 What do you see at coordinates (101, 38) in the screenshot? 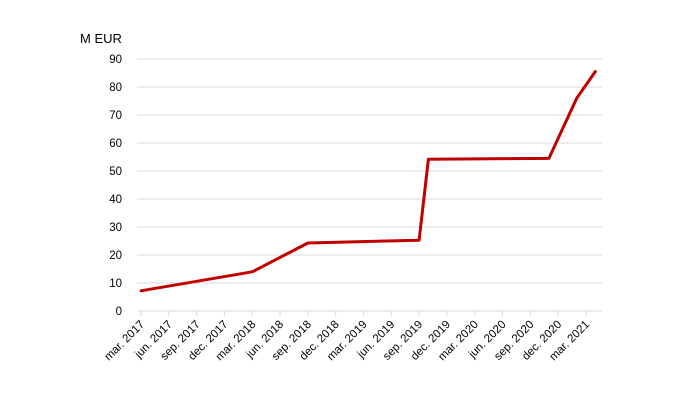
I see `y-axis-title: M EUR` at bounding box center [101, 38].